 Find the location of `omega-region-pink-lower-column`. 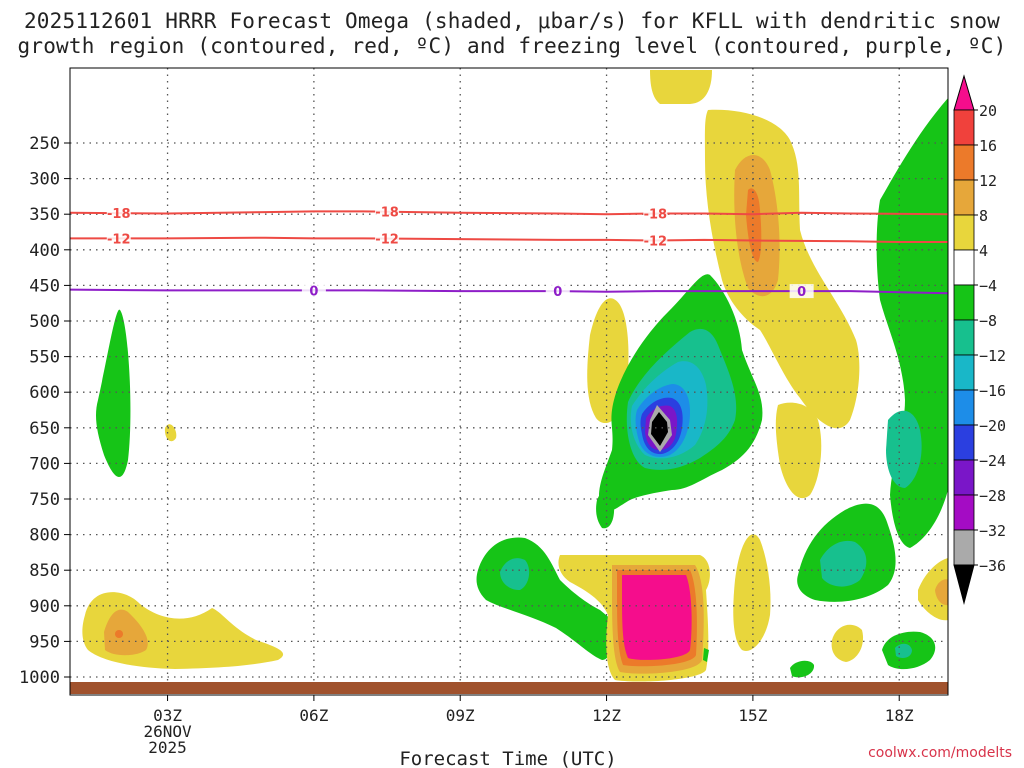

omega-region-pink-lower-column is located at coordinates (657, 617).